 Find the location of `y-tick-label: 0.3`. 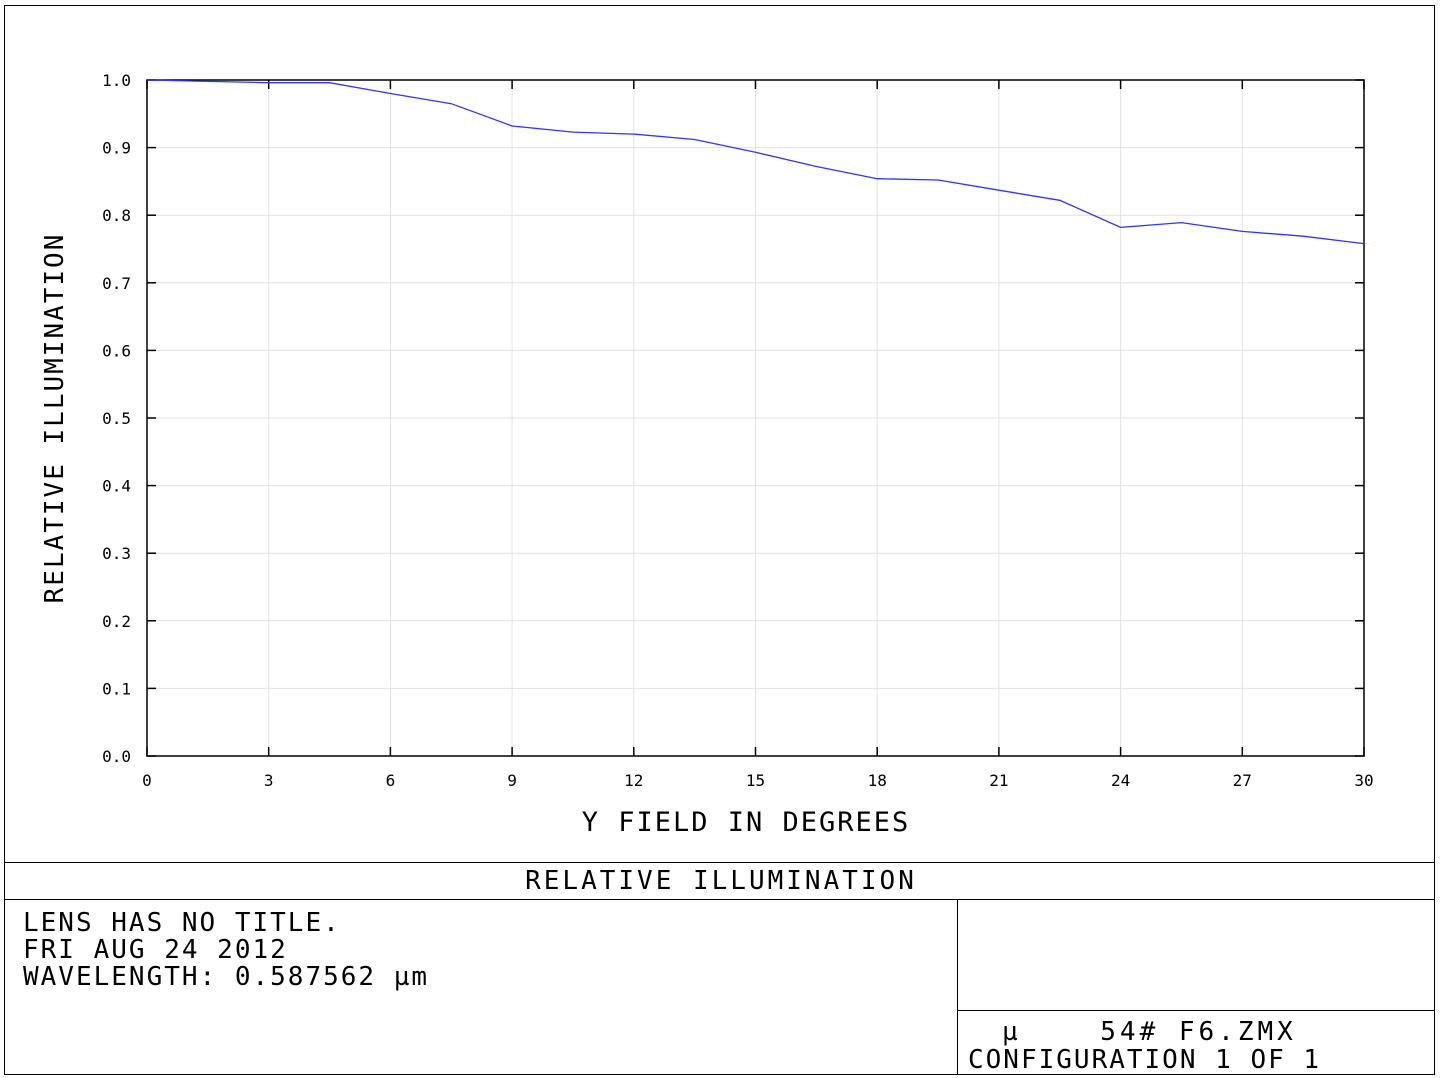

y-tick-label: 0.3 is located at coordinates (116, 553).